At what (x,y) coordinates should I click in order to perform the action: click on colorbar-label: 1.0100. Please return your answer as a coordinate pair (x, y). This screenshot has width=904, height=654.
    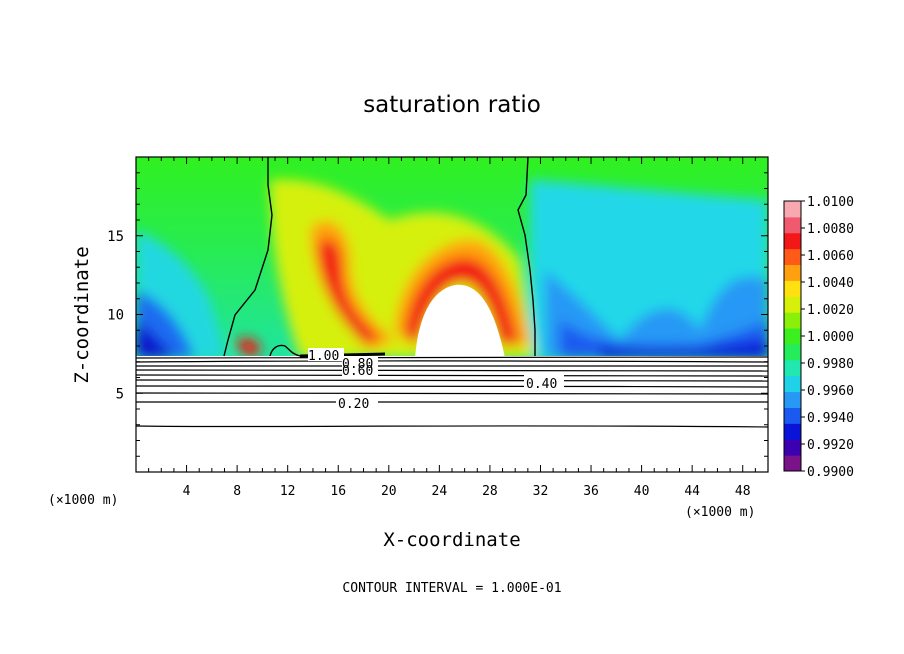
    Looking at the image, I should click on (830, 202).